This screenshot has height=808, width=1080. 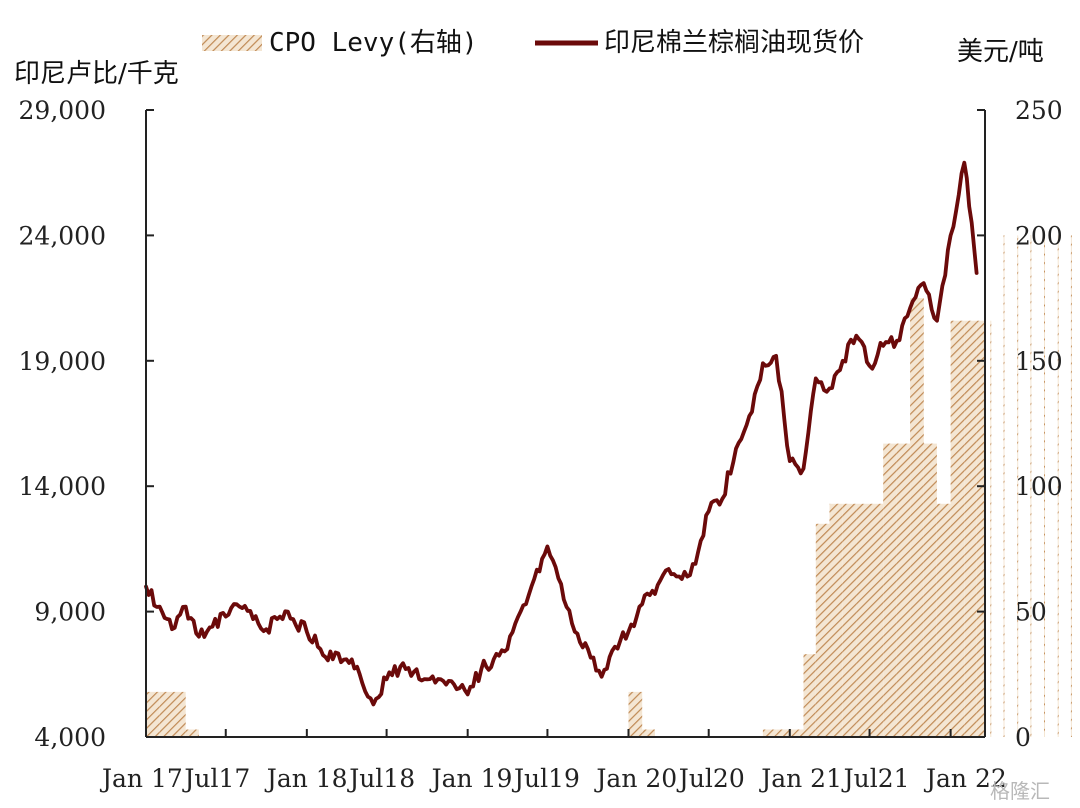 I want to click on x-tick-label: Jul17, so click(x=215, y=778).